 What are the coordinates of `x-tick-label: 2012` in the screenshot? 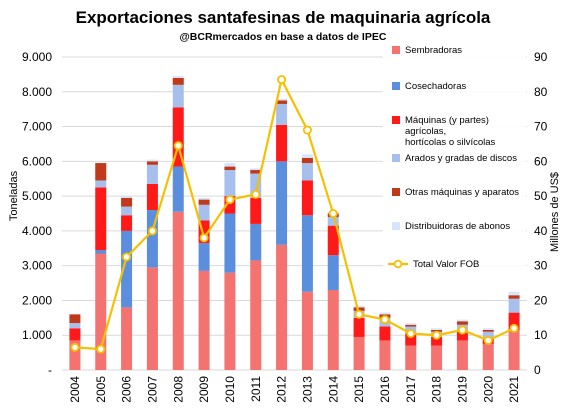 It's located at (282, 389).